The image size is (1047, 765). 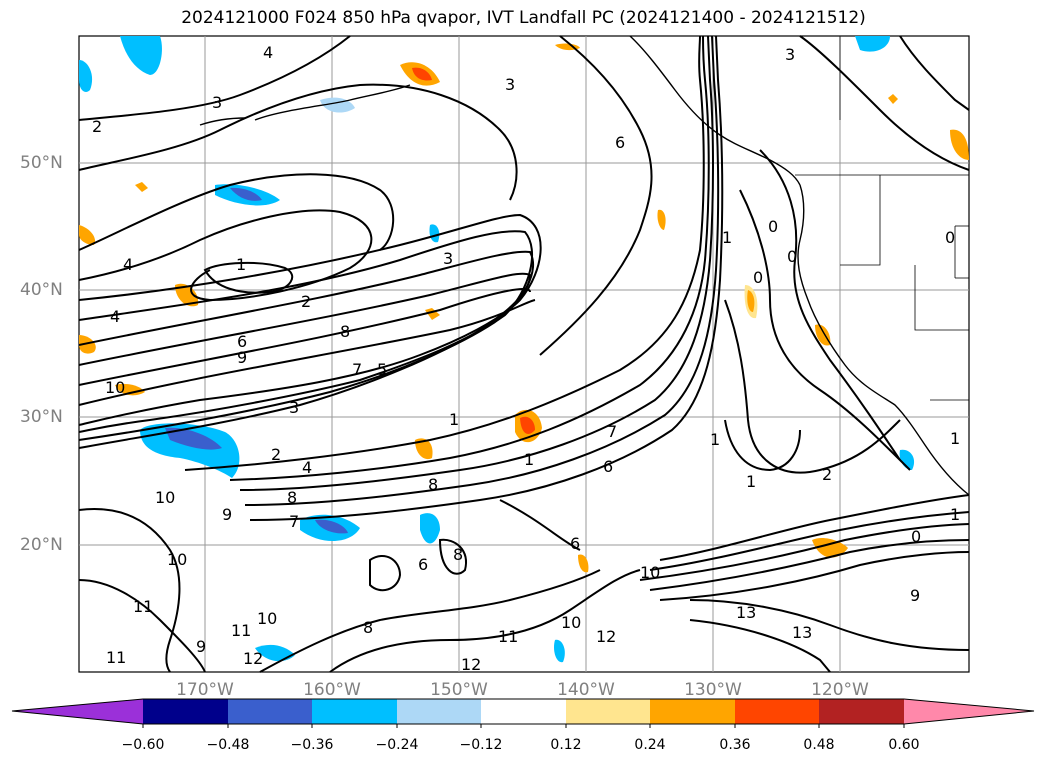 I want to click on colorbar-tick: −0.12, so click(x=481, y=745).